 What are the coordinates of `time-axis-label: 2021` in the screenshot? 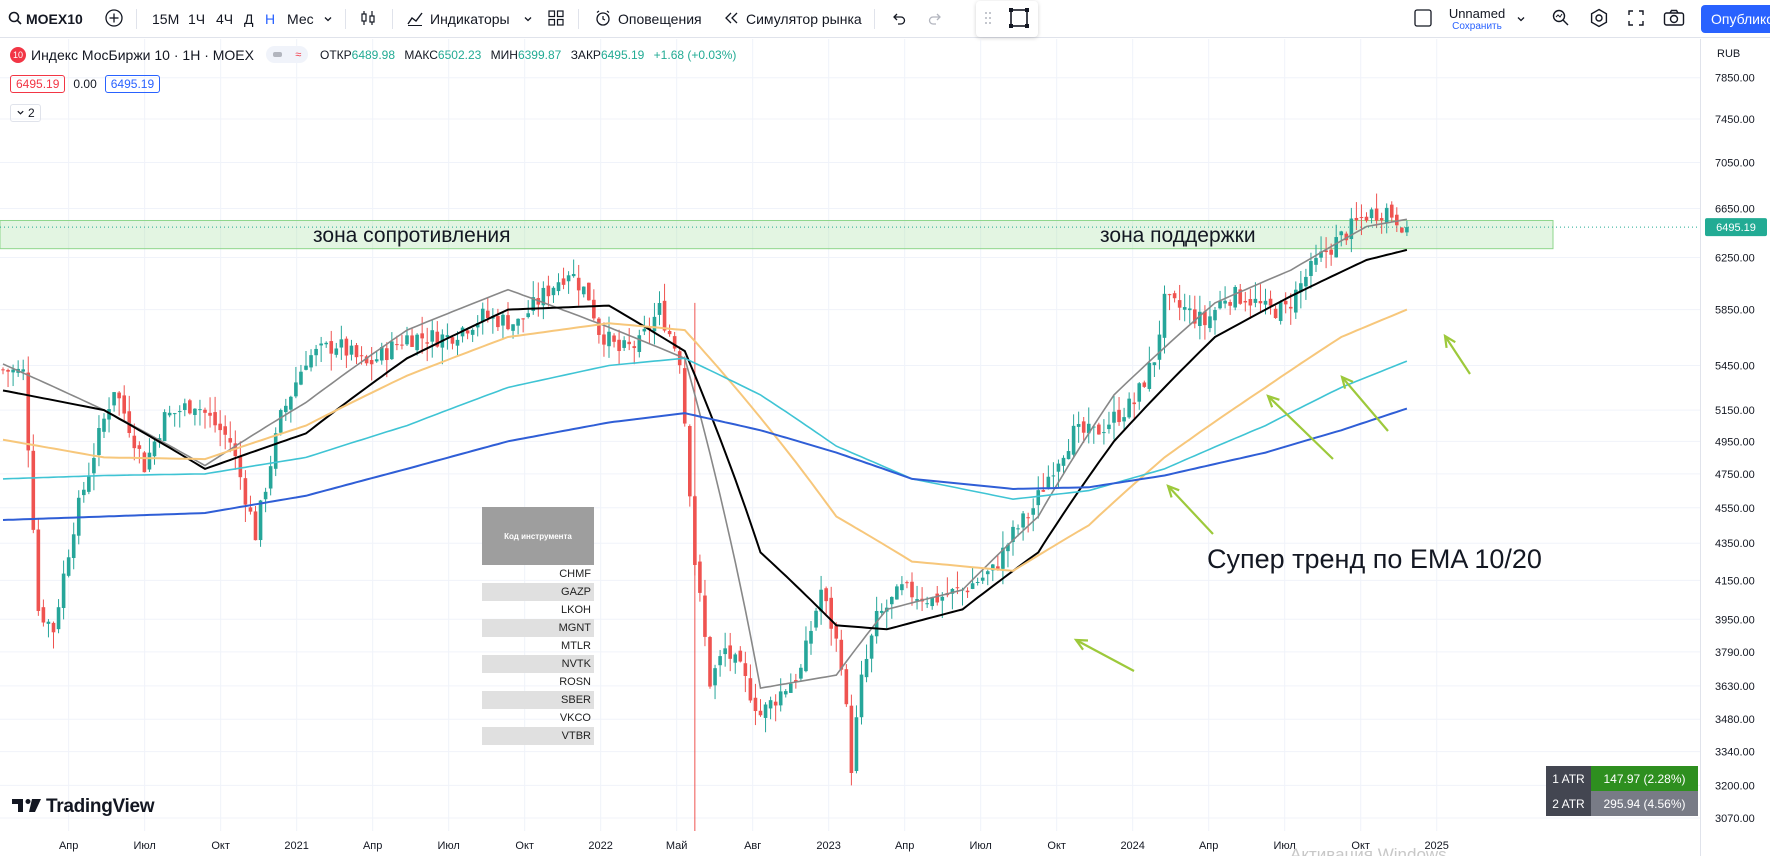 It's located at (296, 846).